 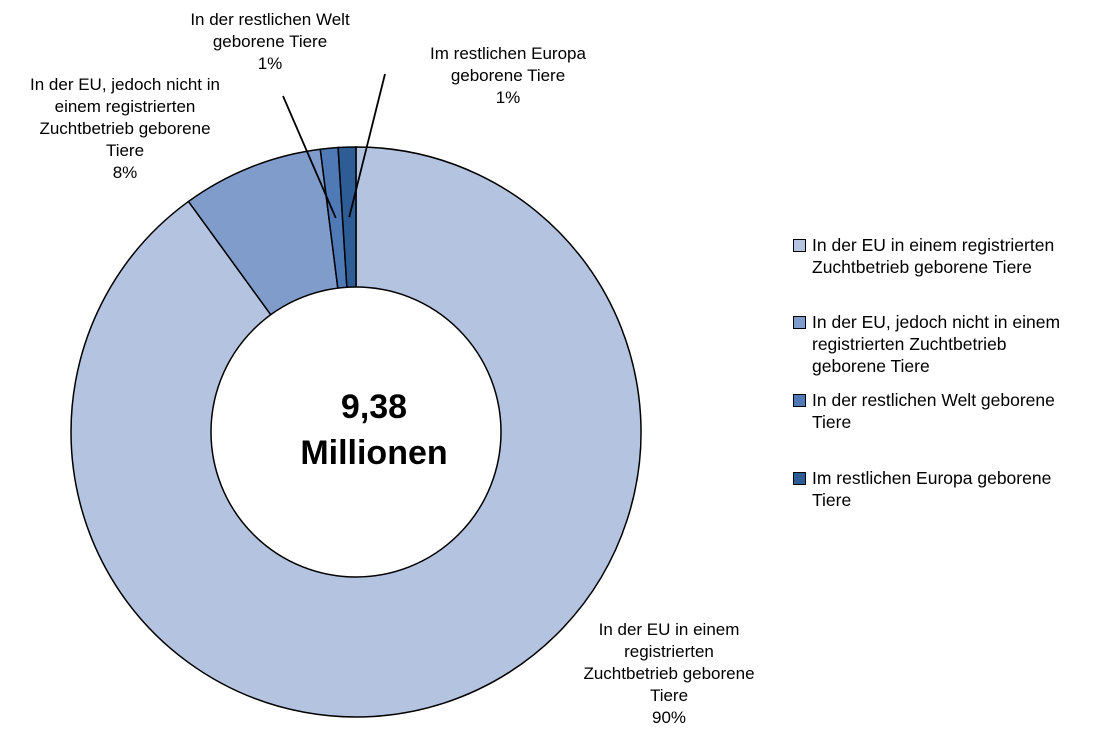 I want to click on data-label-in-der-restlichen-welt-geborene-tiere: In der restlichen Welt geborene Tiere 1%, so click(x=270, y=41).